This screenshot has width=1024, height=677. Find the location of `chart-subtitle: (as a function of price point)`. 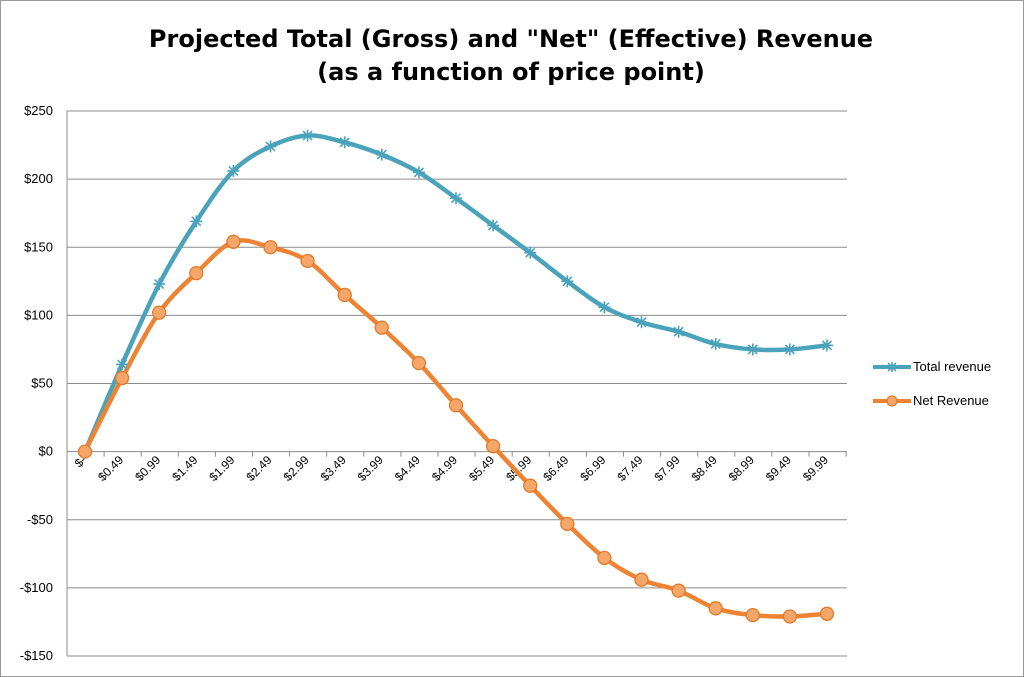

chart-subtitle: (as a function of price point) is located at coordinates (511, 72).